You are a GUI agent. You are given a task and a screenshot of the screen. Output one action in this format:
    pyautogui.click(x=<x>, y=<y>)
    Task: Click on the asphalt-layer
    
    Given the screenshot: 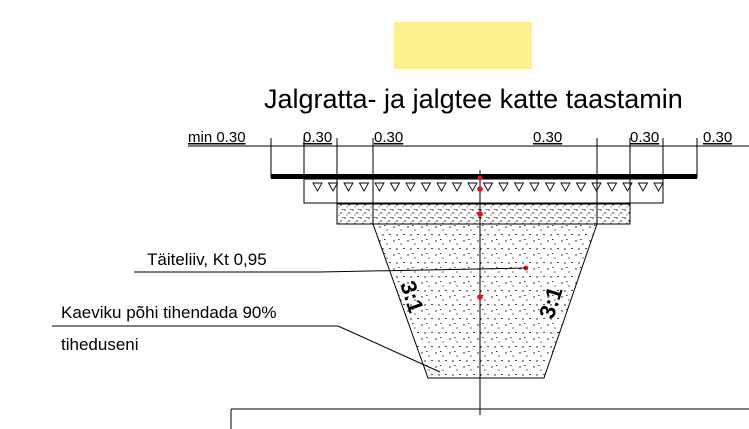 What is the action you would take?
    pyautogui.click(x=484, y=176)
    